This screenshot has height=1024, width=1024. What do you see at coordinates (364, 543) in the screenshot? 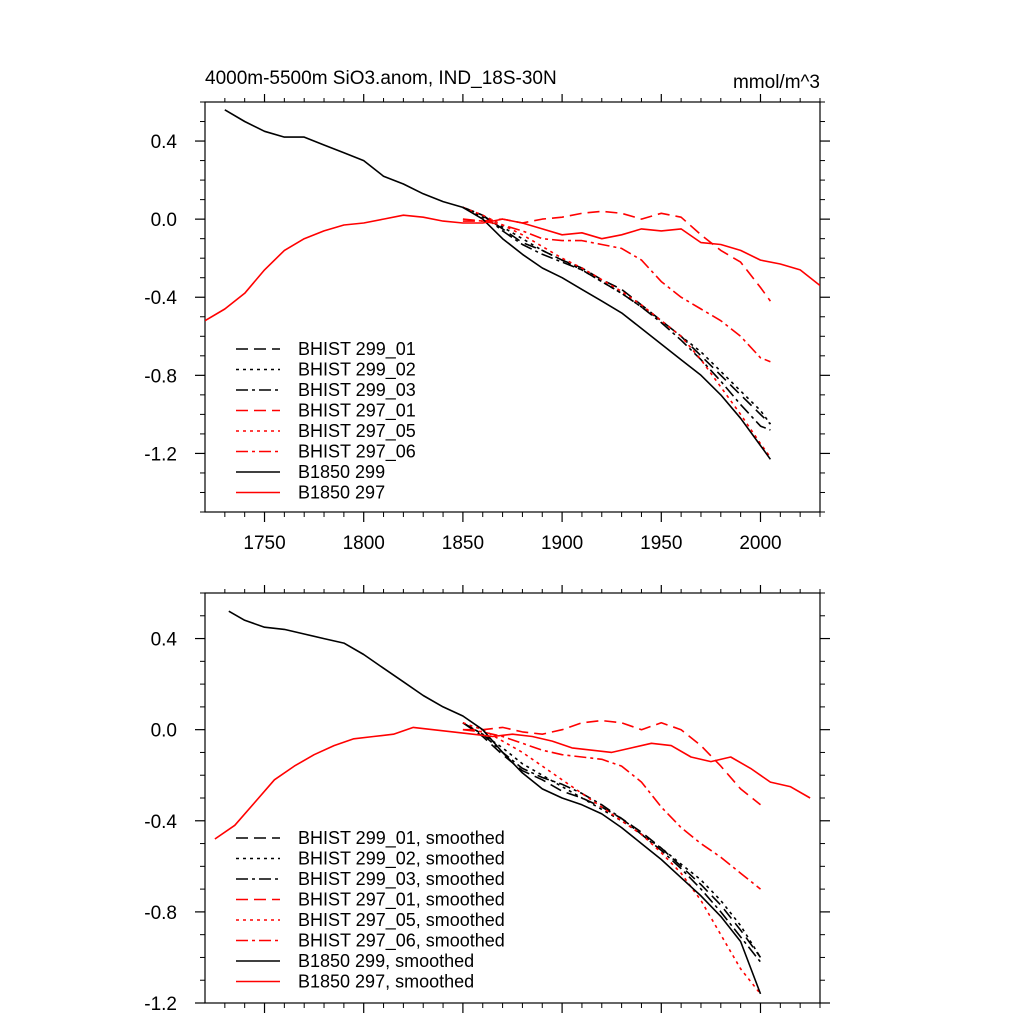
I see `x-tick-label: 1800` at bounding box center [364, 543].